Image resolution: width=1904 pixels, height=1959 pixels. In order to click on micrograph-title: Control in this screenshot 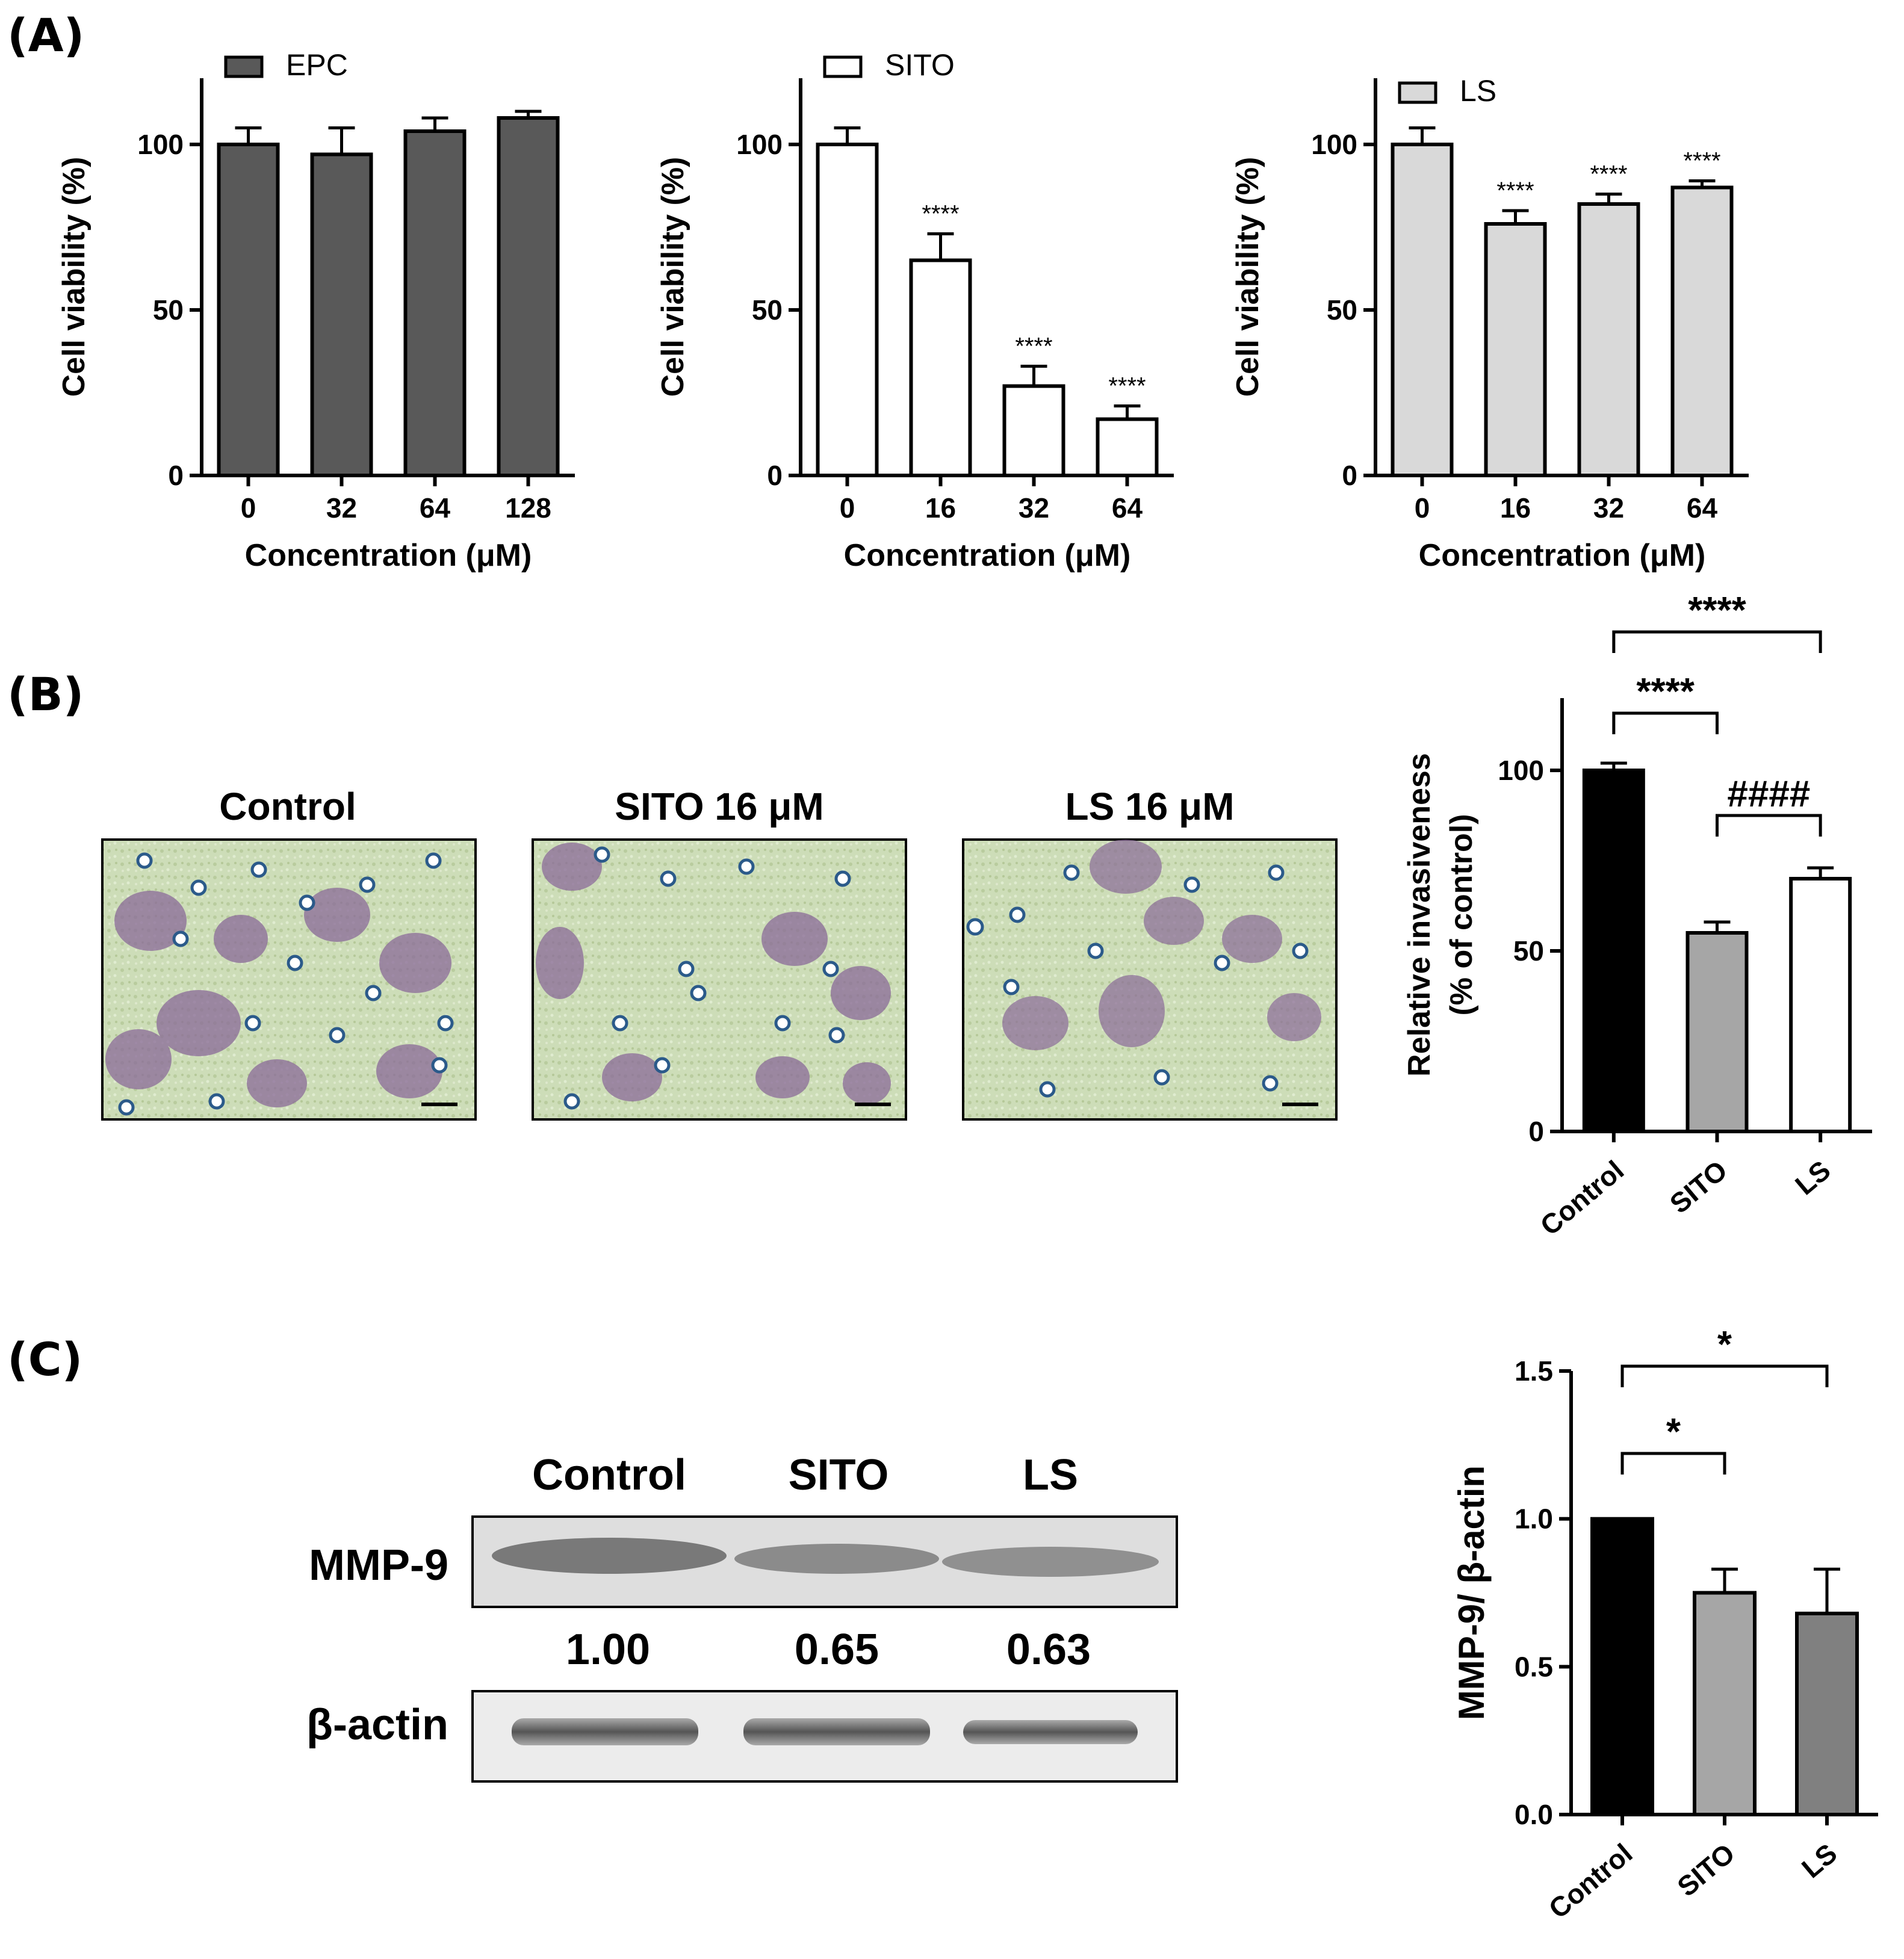, I will do `click(288, 806)`.